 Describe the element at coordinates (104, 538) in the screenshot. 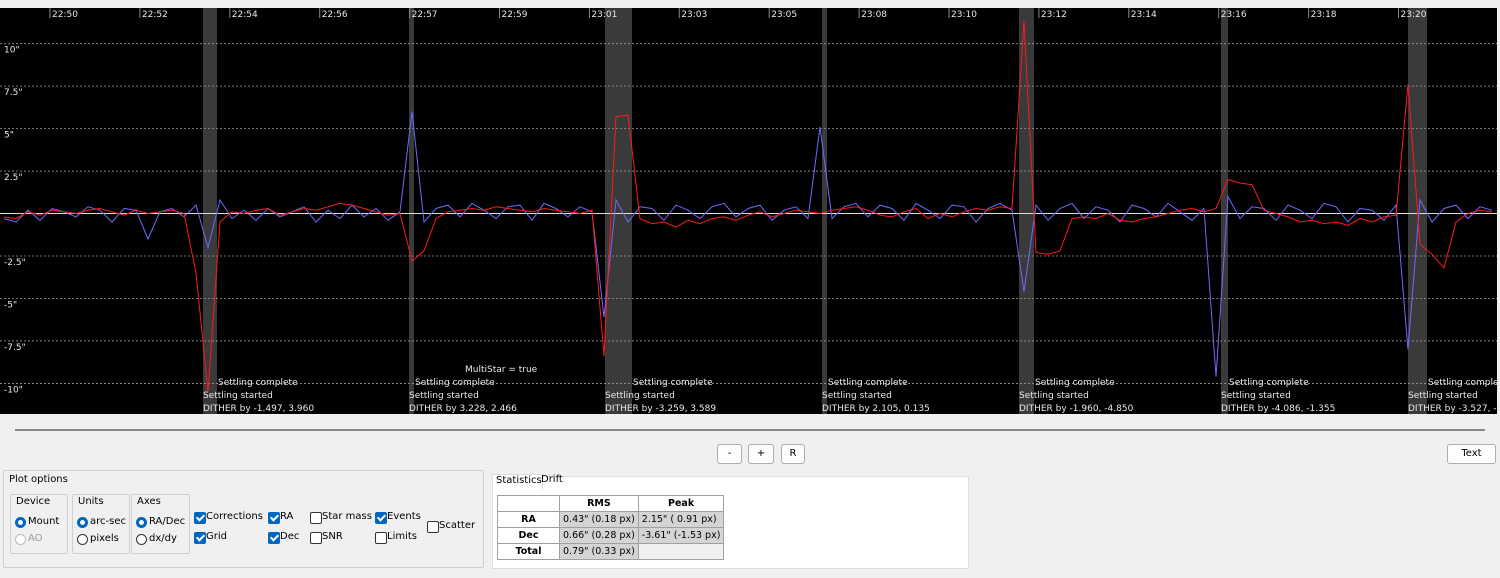

I see `radio-label: pixels` at that location.